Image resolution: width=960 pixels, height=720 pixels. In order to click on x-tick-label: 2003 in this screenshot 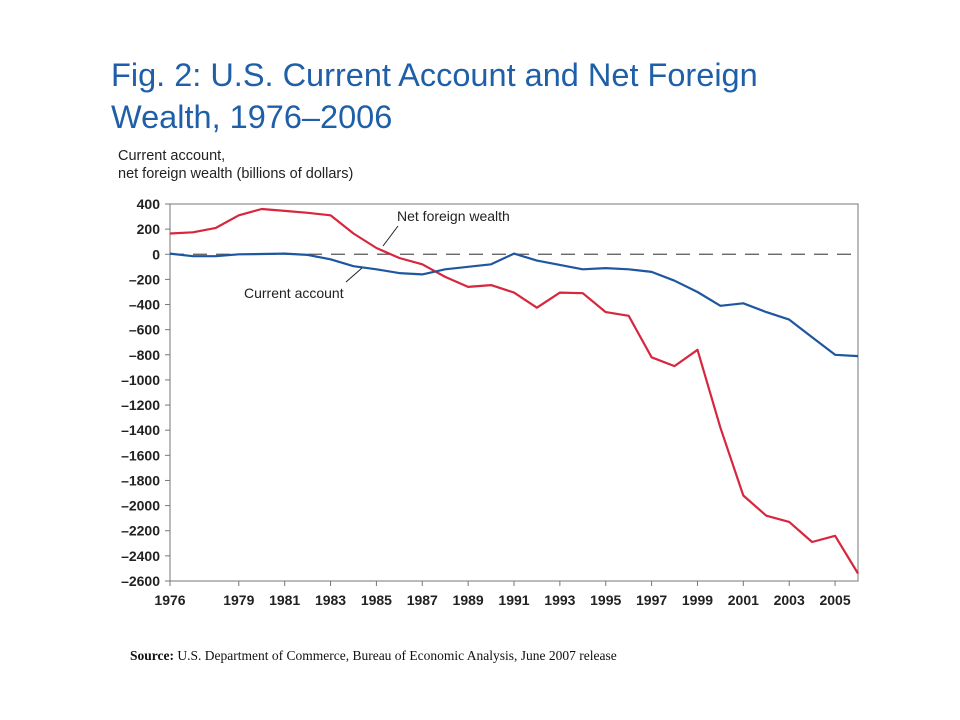, I will do `click(789, 600)`.